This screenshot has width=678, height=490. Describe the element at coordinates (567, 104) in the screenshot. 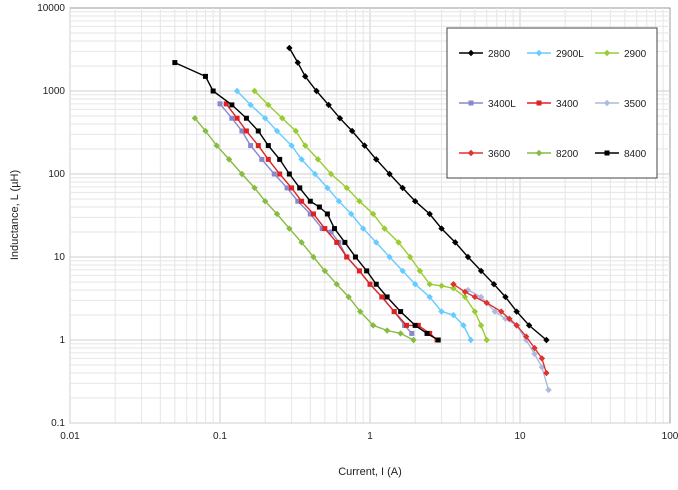

I see `legend-label: 3400` at that location.